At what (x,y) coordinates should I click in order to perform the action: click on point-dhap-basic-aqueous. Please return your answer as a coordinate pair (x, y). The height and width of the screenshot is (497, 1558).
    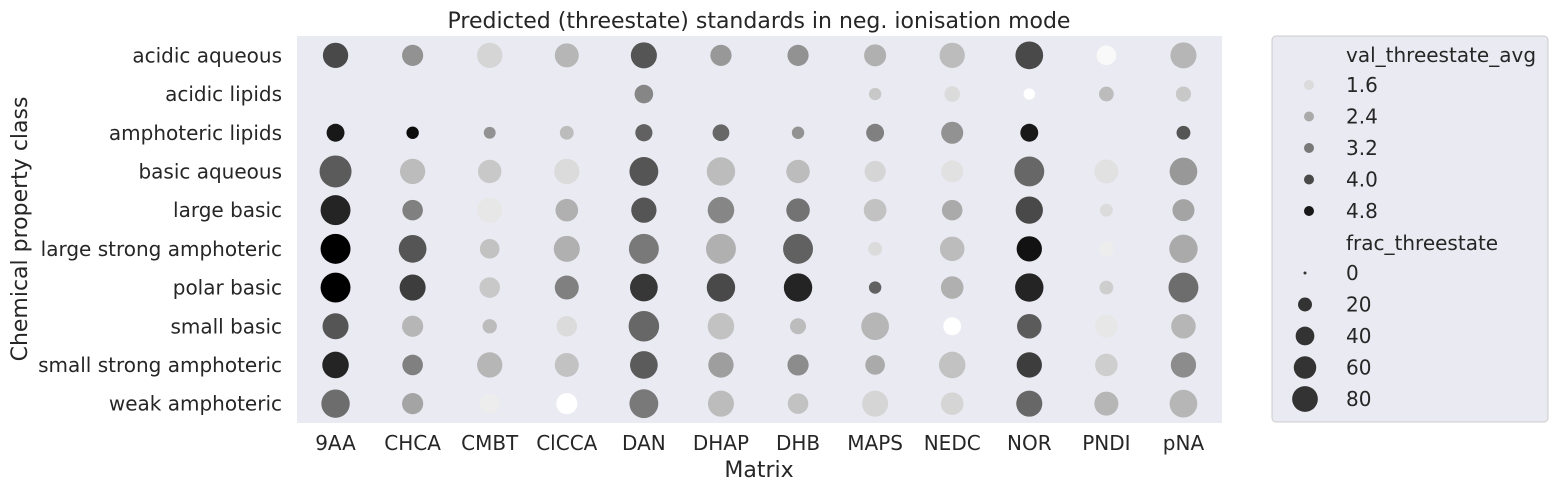
    Looking at the image, I should click on (721, 171).